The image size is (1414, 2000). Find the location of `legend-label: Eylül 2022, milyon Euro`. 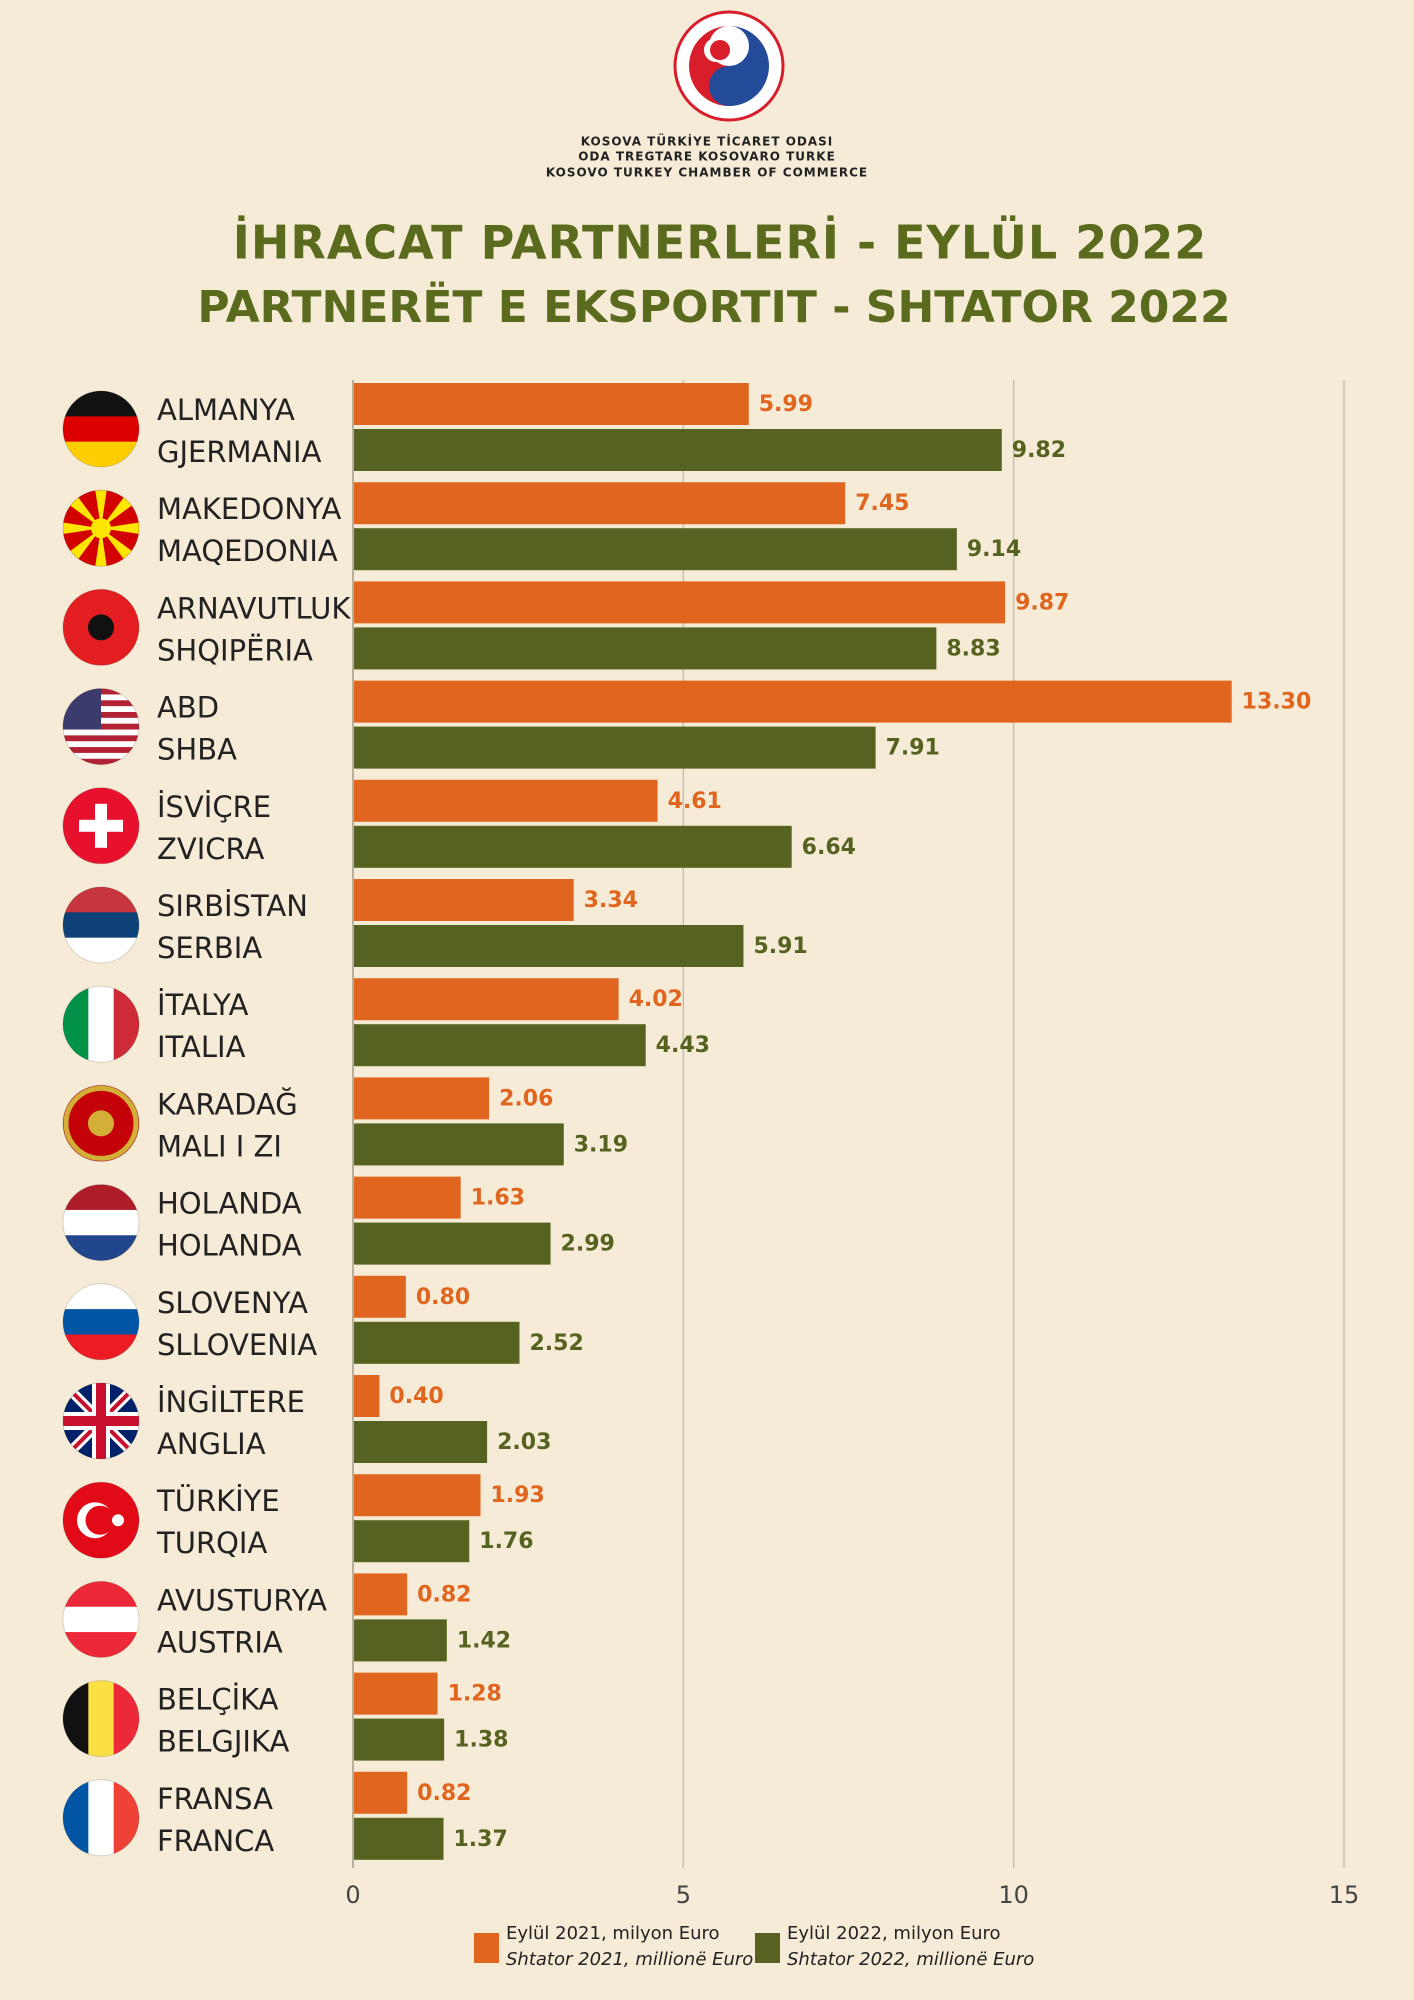

legend-label: Eylül 2022, milyon Euro is located at coordinates (894, 1933).